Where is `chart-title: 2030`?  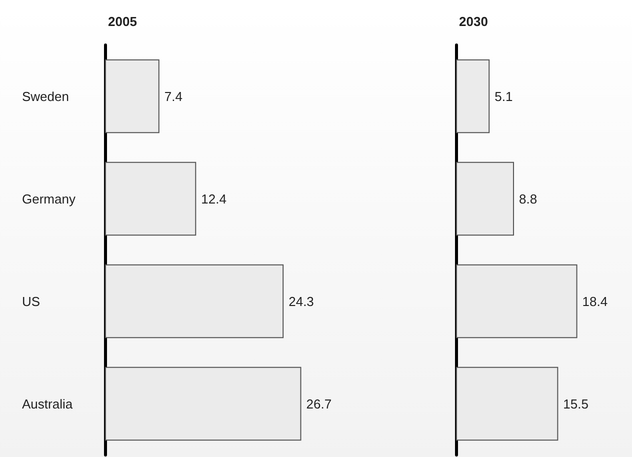 chart-title: 2030 is located at coordinates (473, 21).